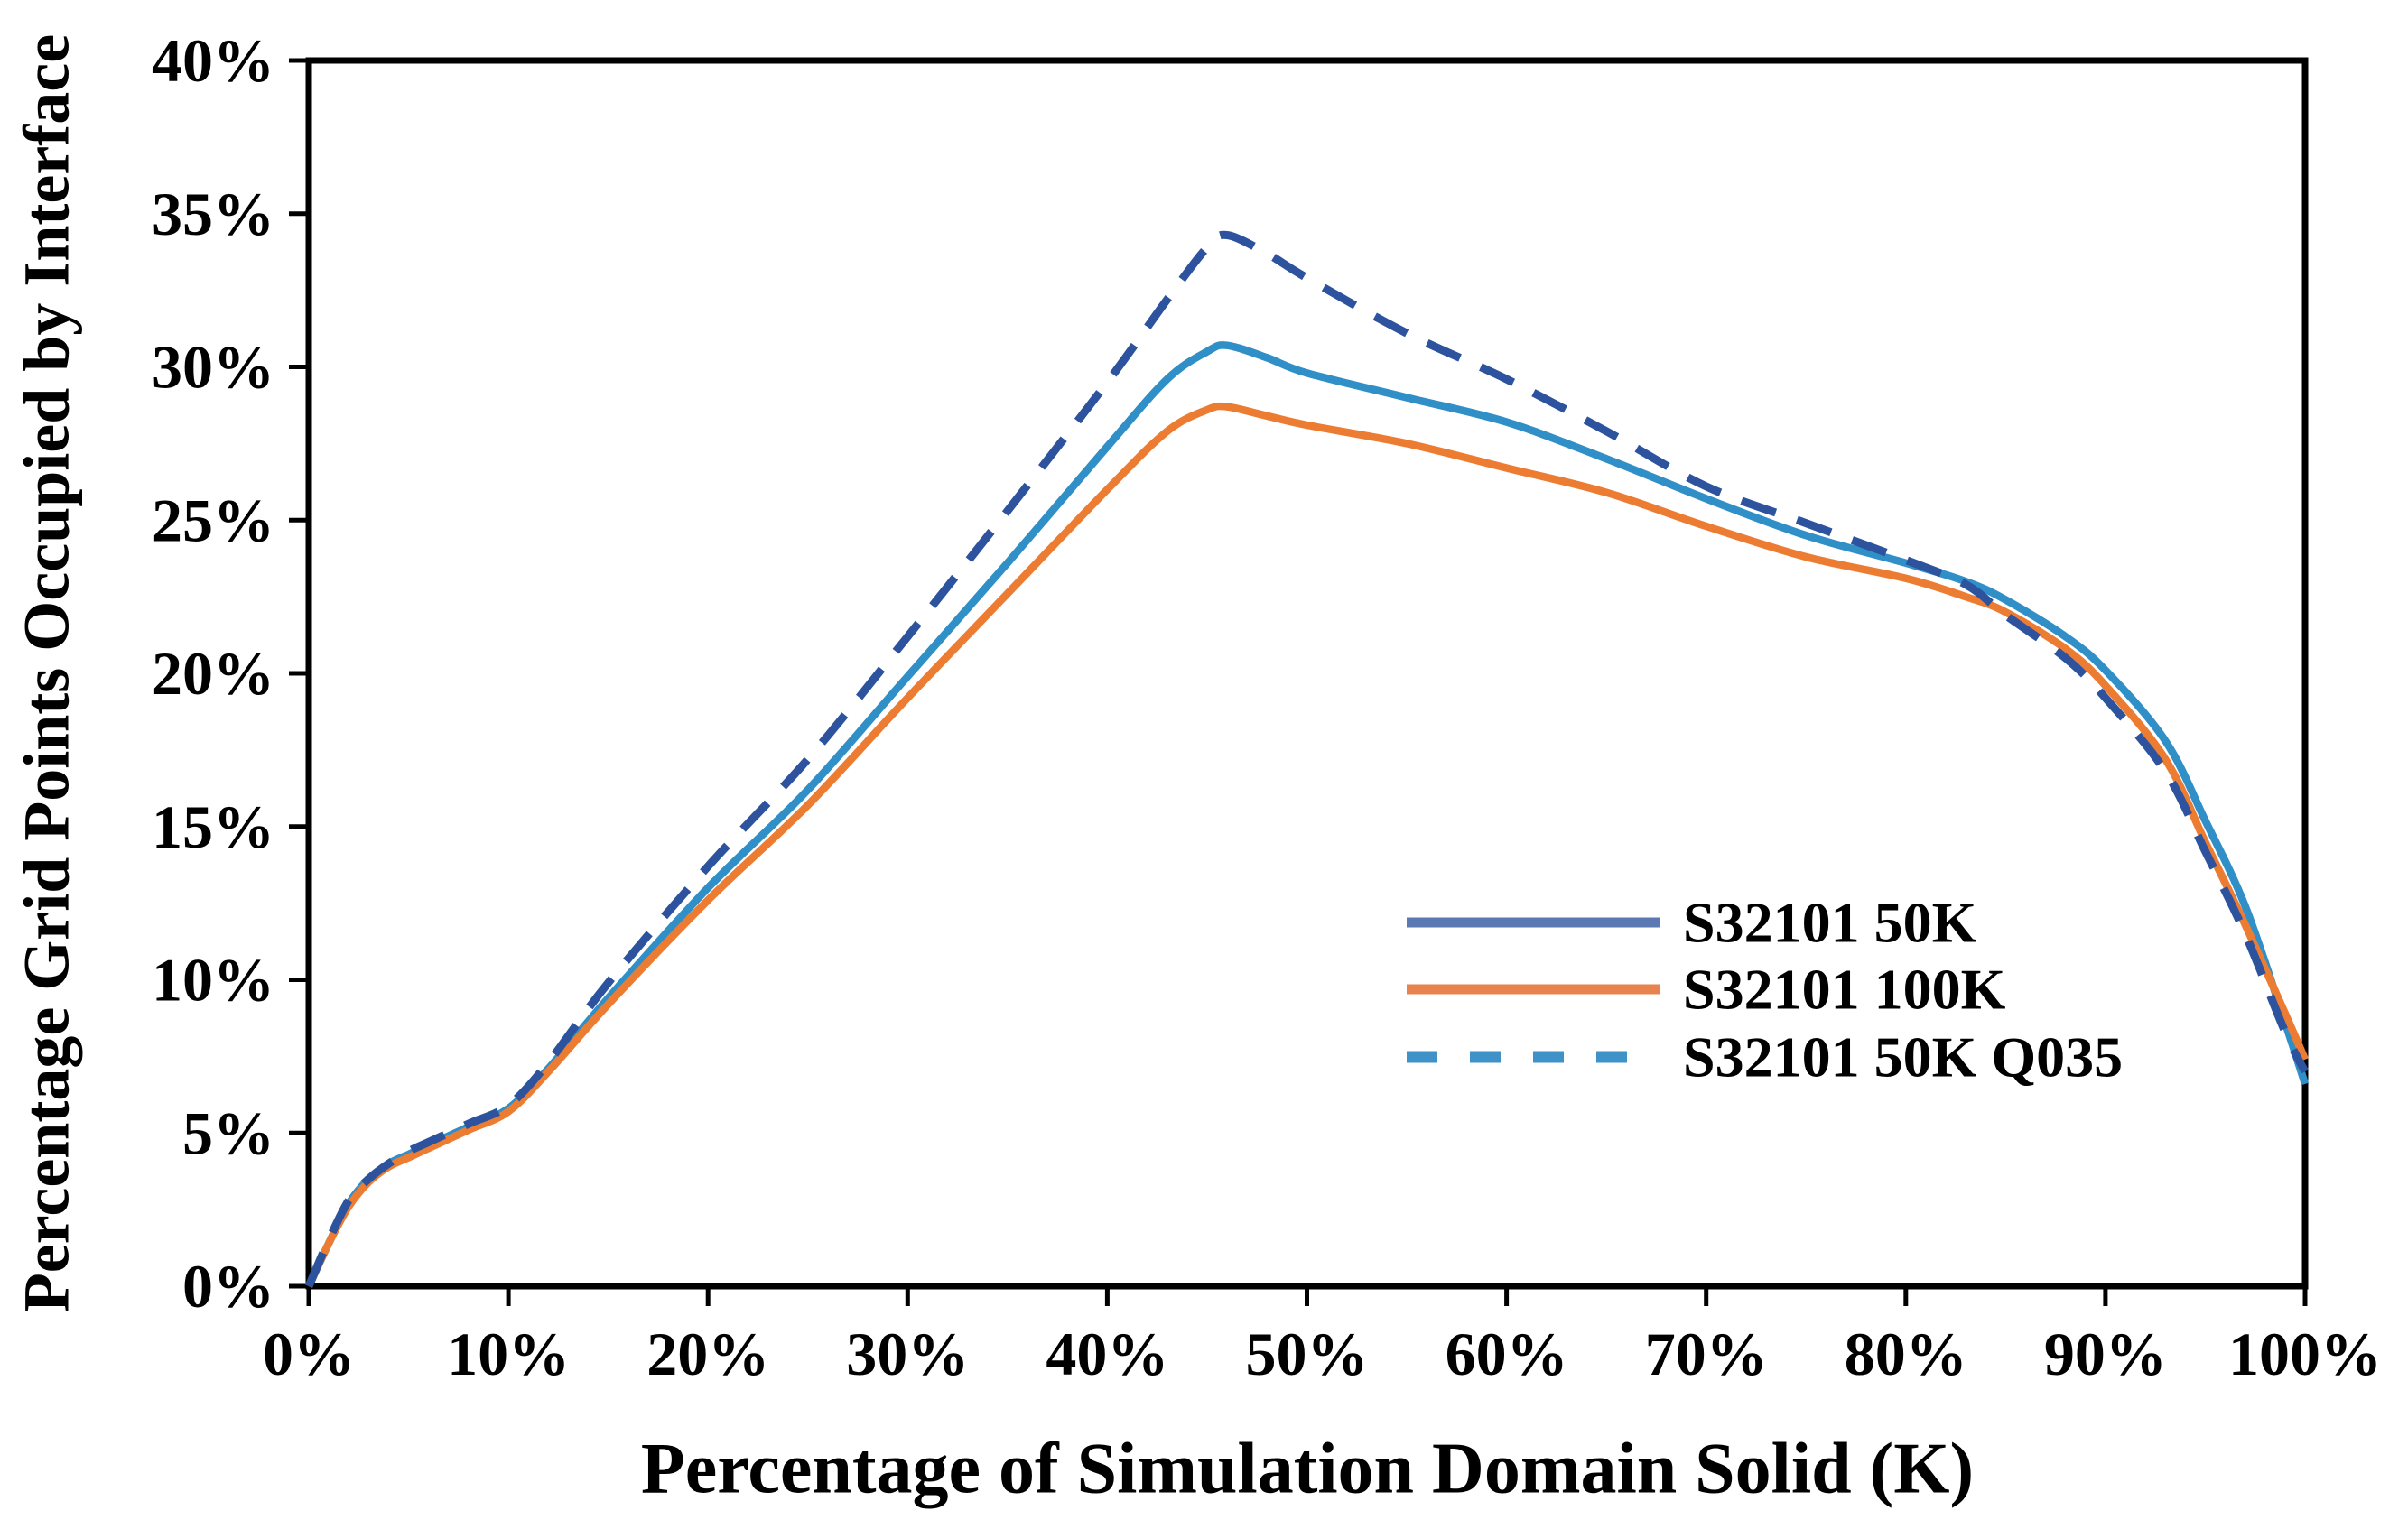 Image resolution: width=2408 pixels, height=1529 pixels. I want to click on y-tick-label: 15%, so click(213, 826).